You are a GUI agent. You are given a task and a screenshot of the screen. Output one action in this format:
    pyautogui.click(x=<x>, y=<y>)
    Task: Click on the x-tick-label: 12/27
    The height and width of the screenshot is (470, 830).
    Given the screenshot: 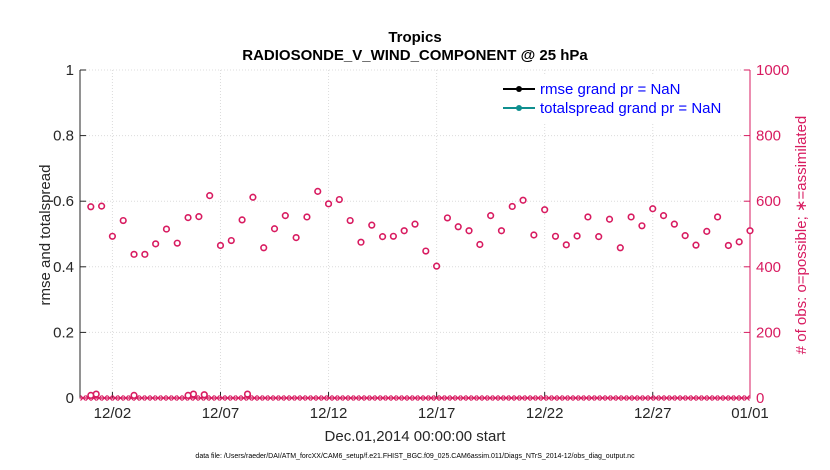 What is the action you would take?
    pyautogui.click(x=653, y=413)
    